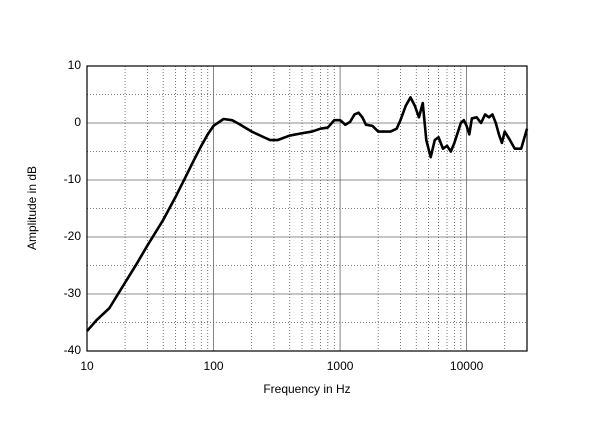 This screenshot has width=600, height=421. What do you see at coordinates (73, 179) in the screenshot?
I see `y-tick-label: -10` at bounding box center [73, 179].